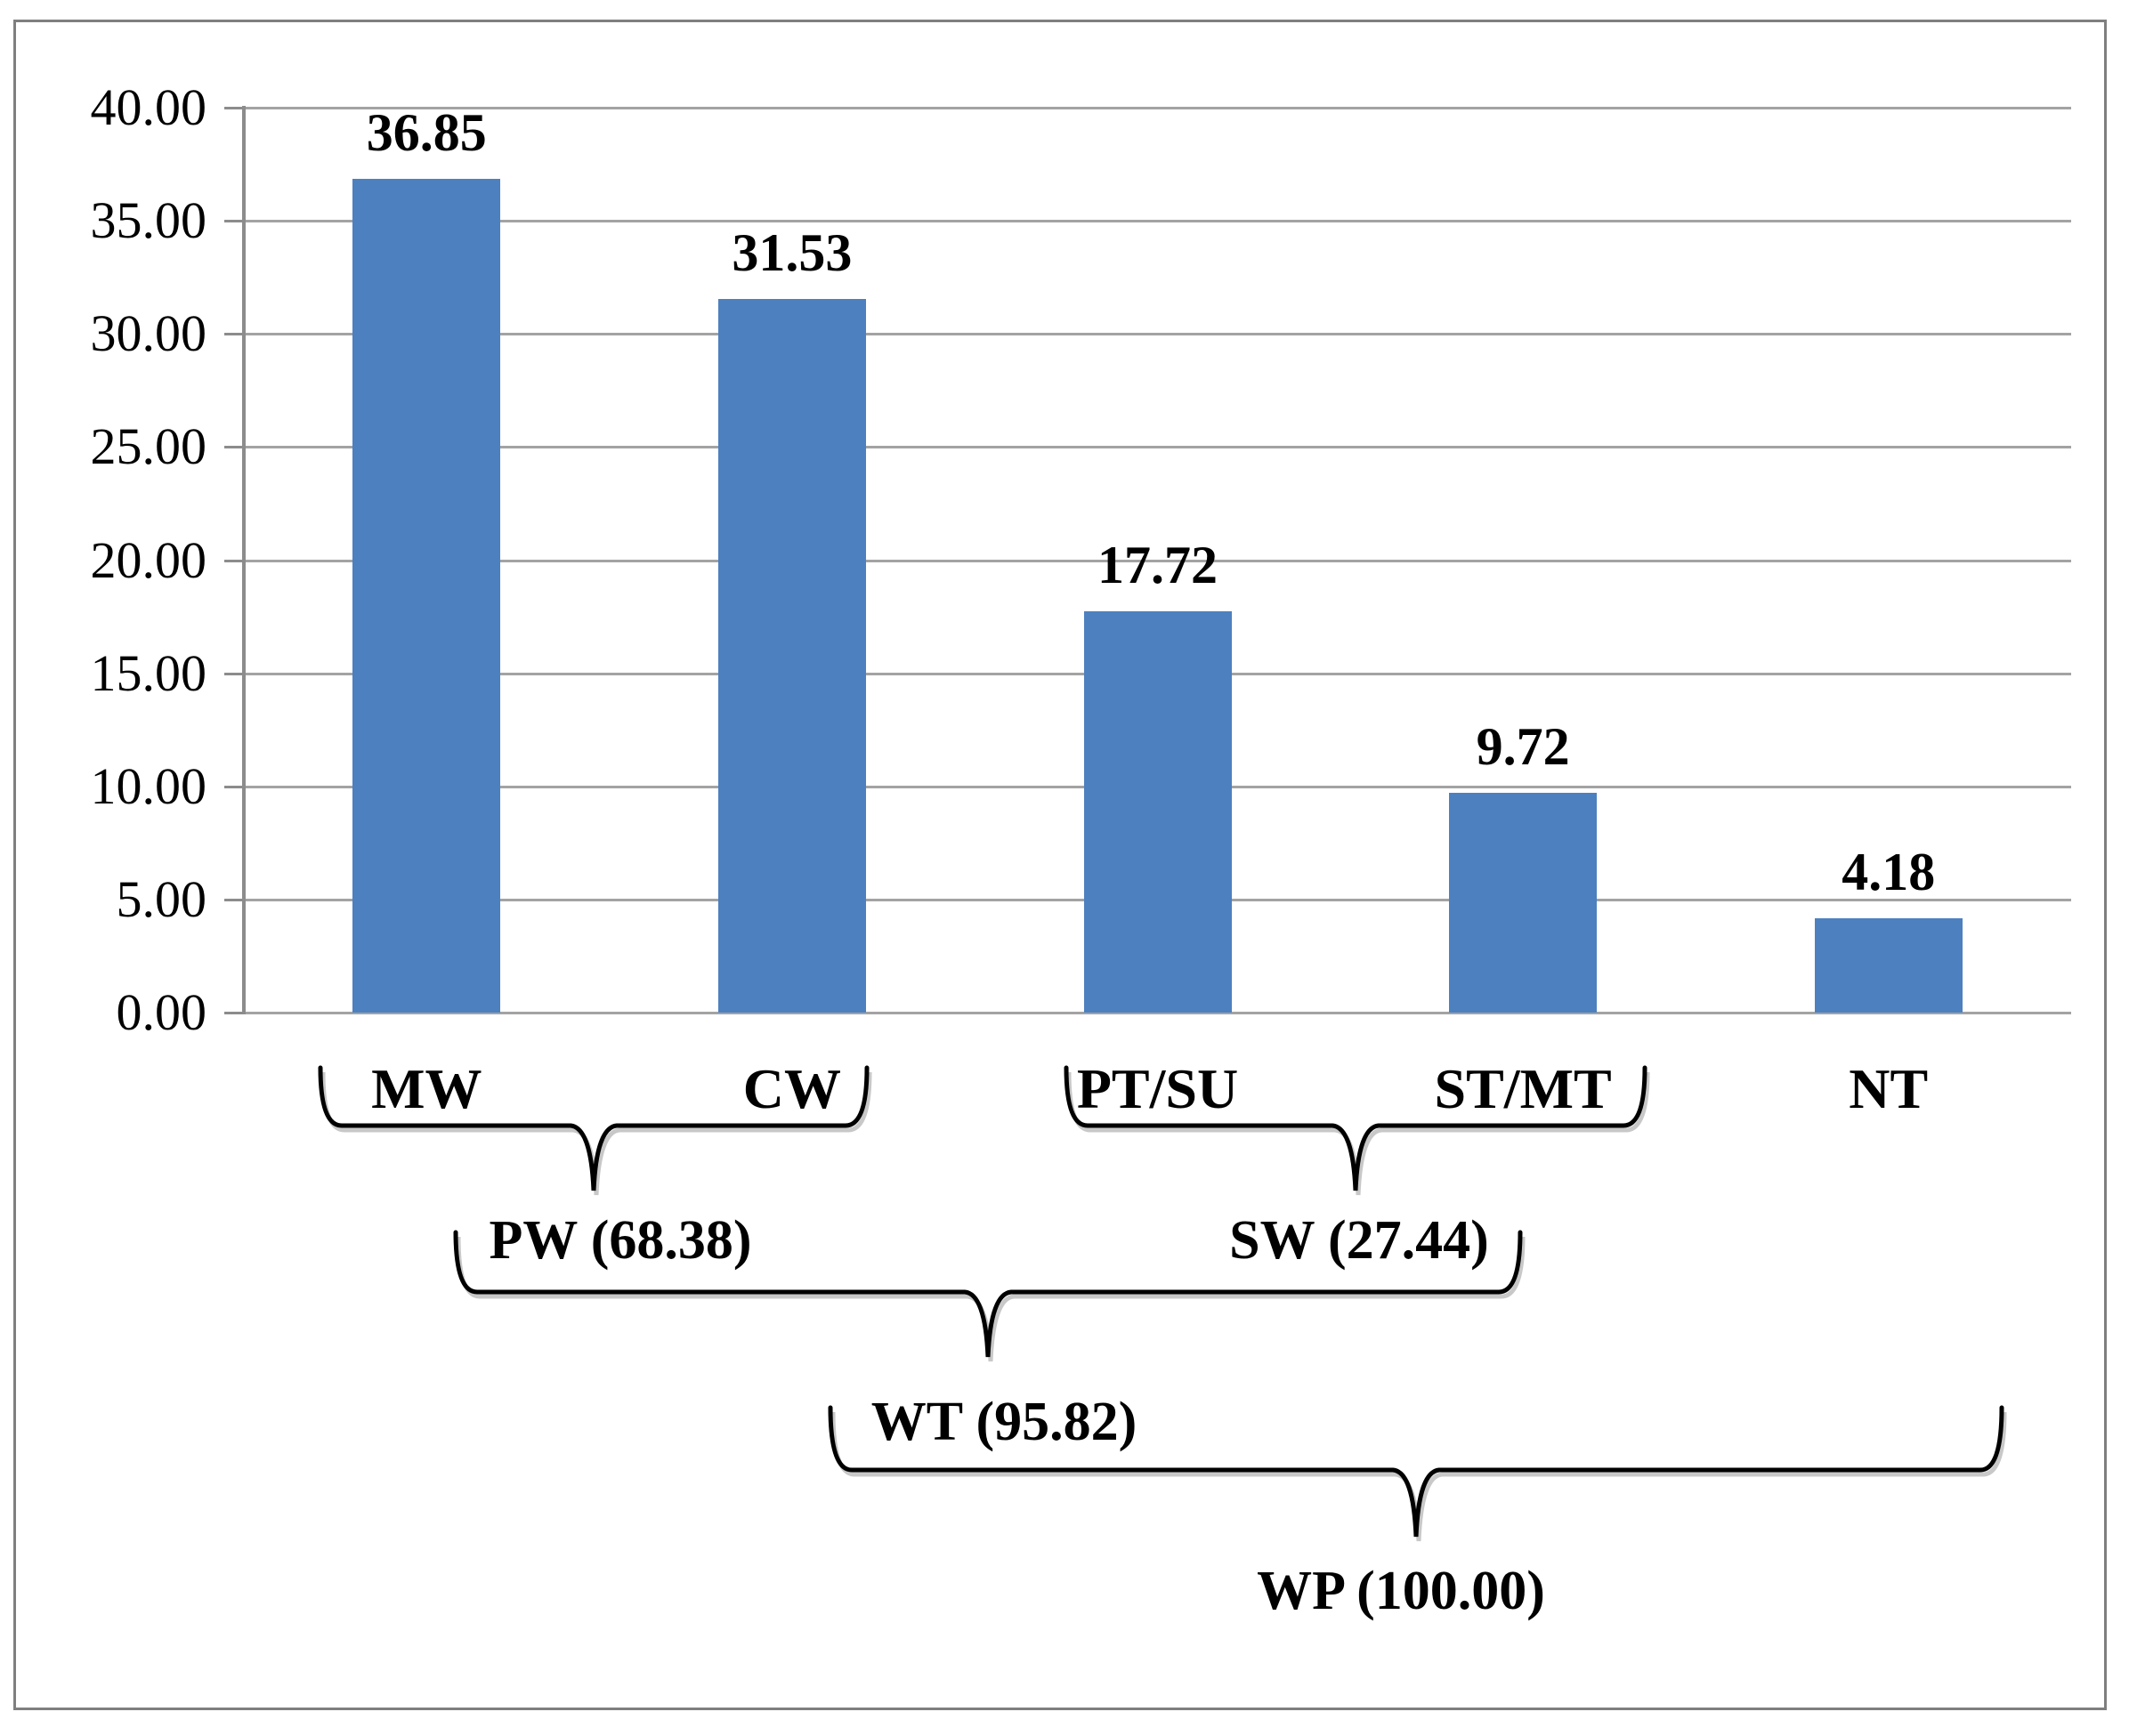 The image size is (2129, 1736). What do you see at coordinates (1401, 1591) in the screenshot?
I see `group-label: WP (100.00)` at bounding box center [1401, 1591].